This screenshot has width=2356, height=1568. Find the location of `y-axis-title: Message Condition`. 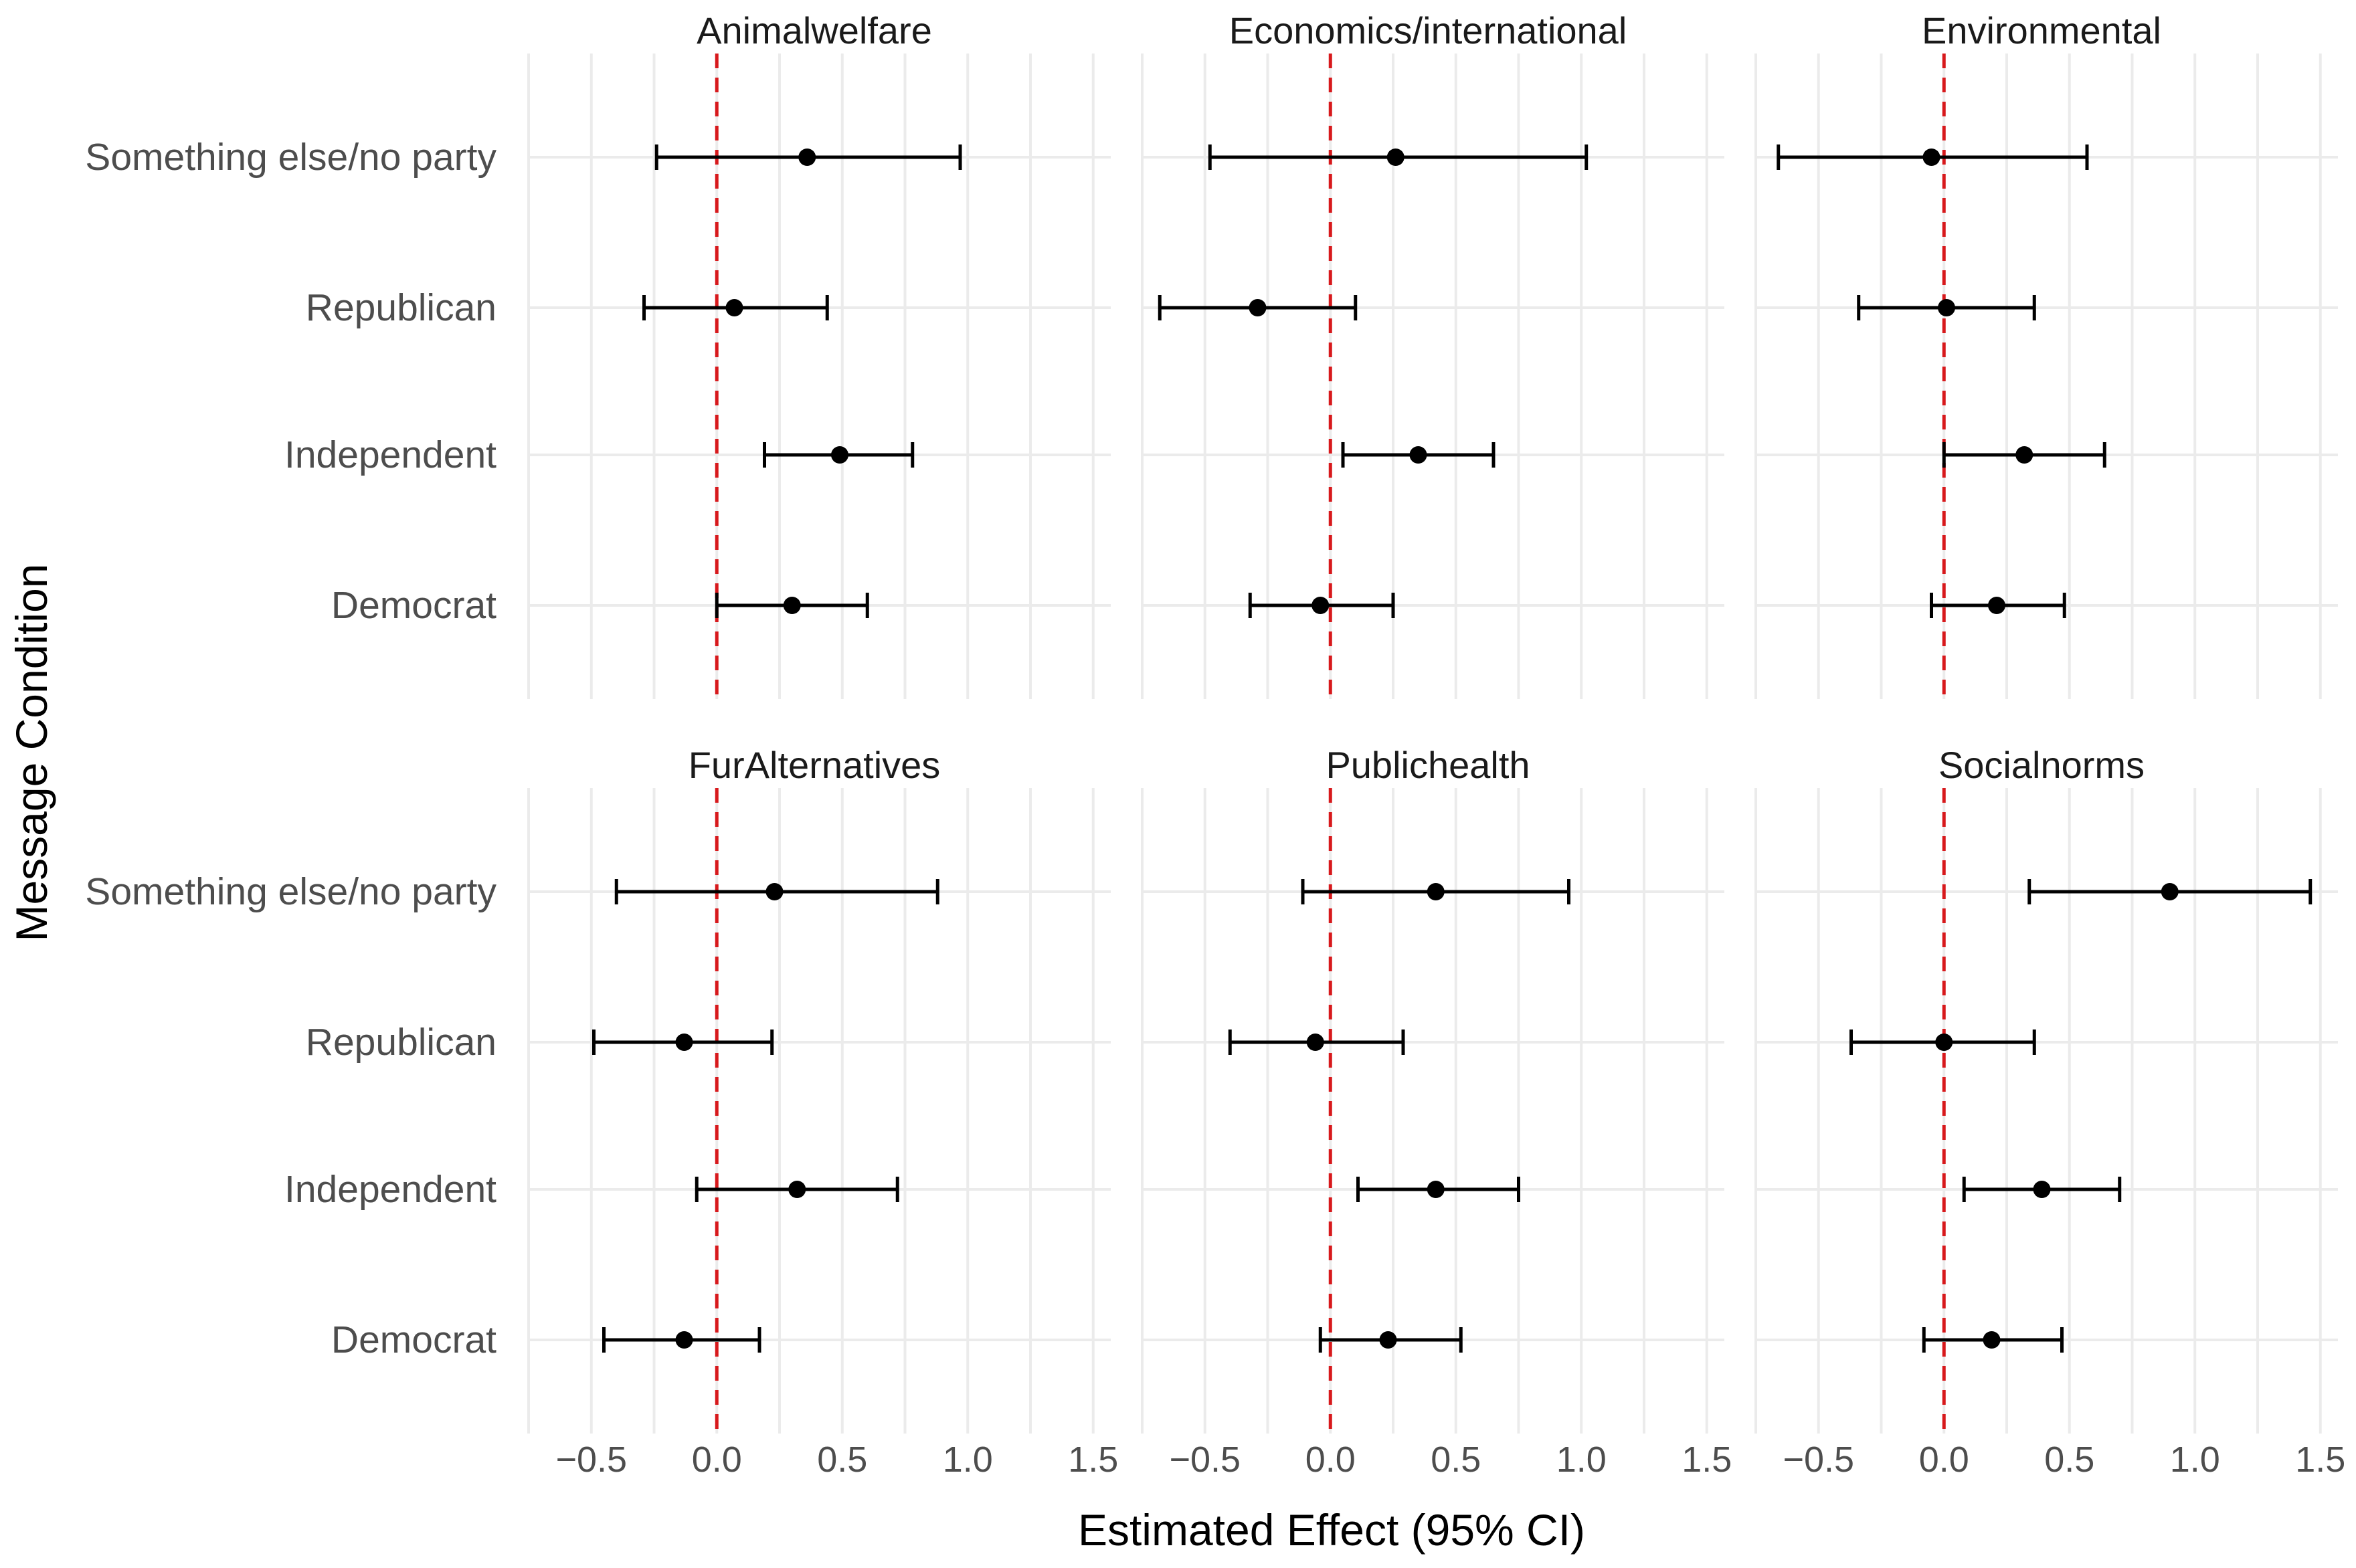

y-axis-title: Message Condition is located at coordinates (31, 753).